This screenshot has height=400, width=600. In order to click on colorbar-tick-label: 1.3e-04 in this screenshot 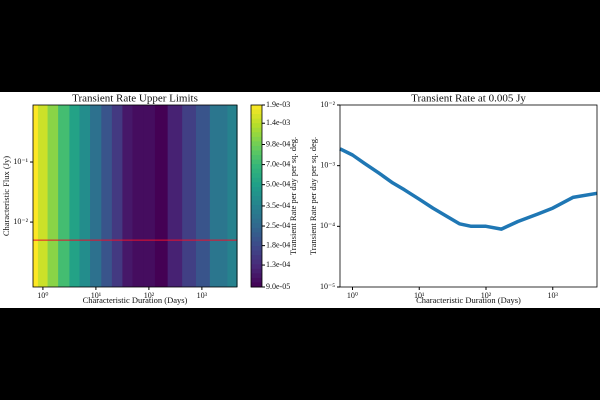, I will do `click(278, 264)`.